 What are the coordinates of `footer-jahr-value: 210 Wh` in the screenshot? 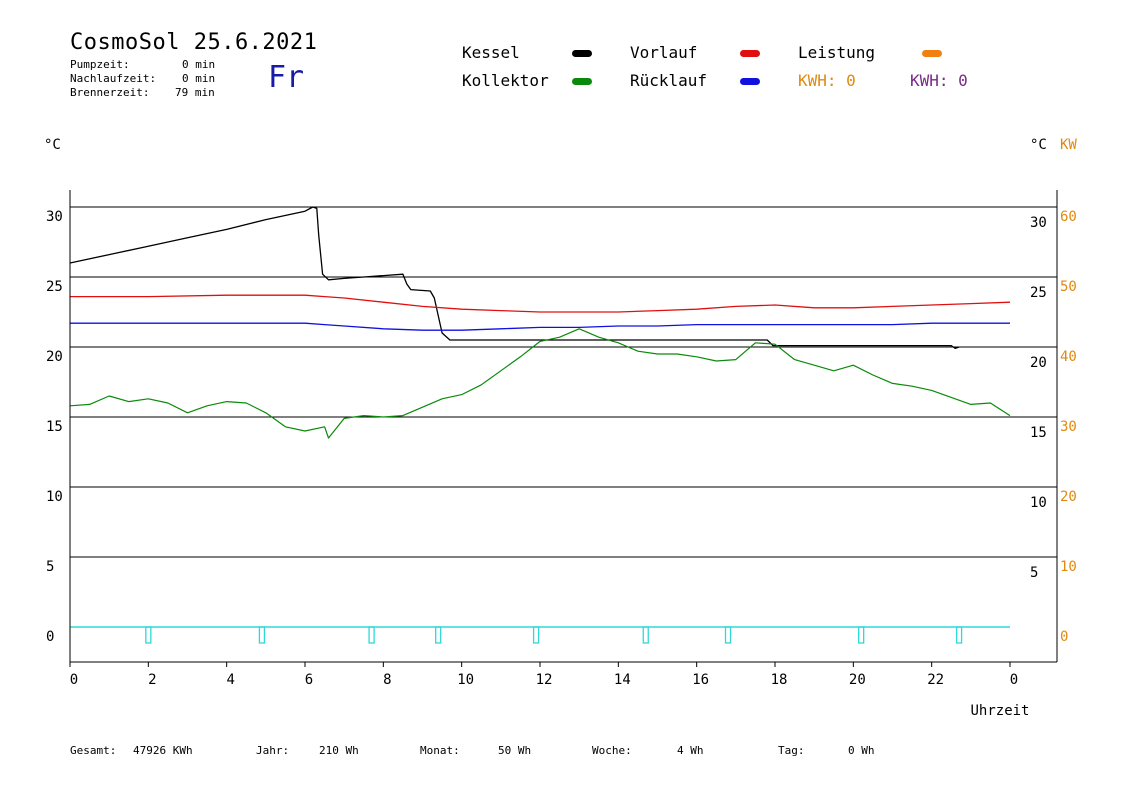 It's located at (339, 750).